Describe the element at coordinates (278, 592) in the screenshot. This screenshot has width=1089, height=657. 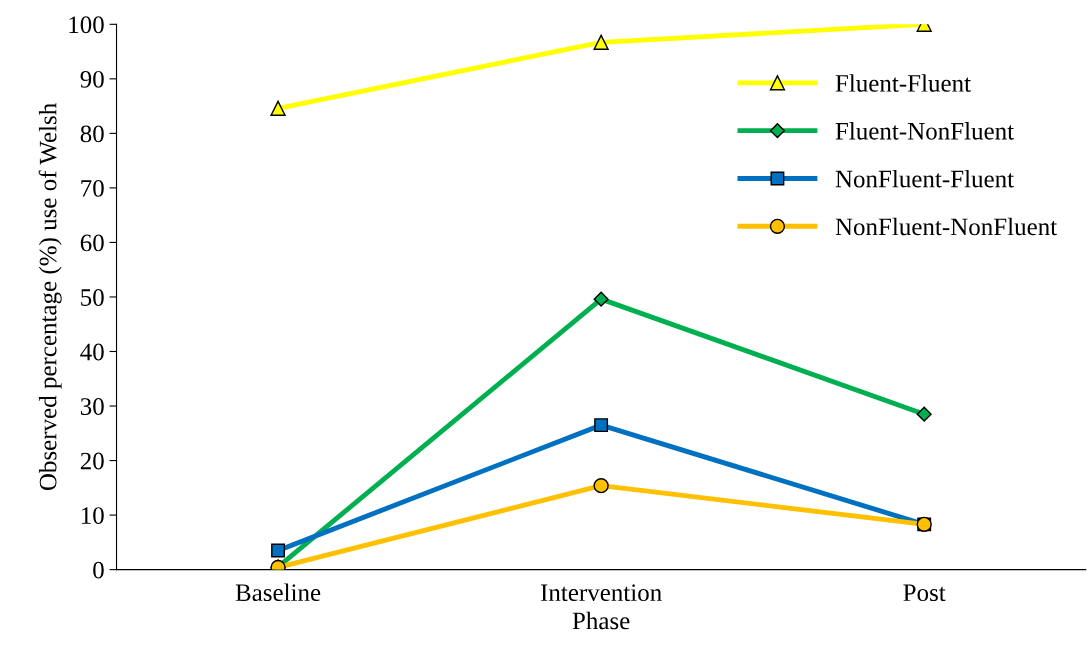
I see `x-tick-label: Baseline` at that location.